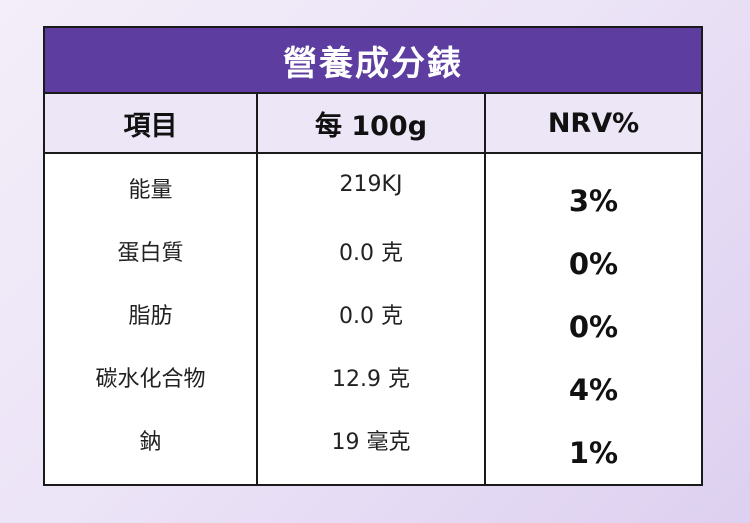 The image size is (750, 523). What do you see at coordinates (150, 190) in the screenshot?
I see `cell-item: 能量` at bounding box center [150, 190].